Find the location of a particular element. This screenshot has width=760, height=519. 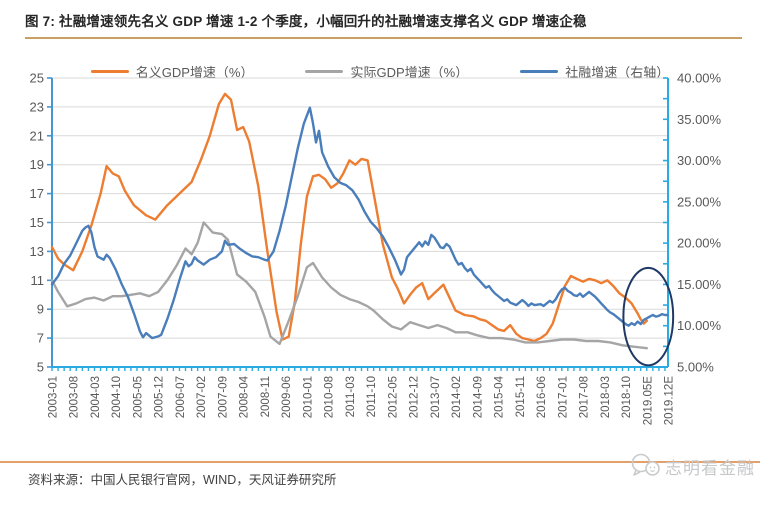

title-divider is located at coordinates (383, 38).